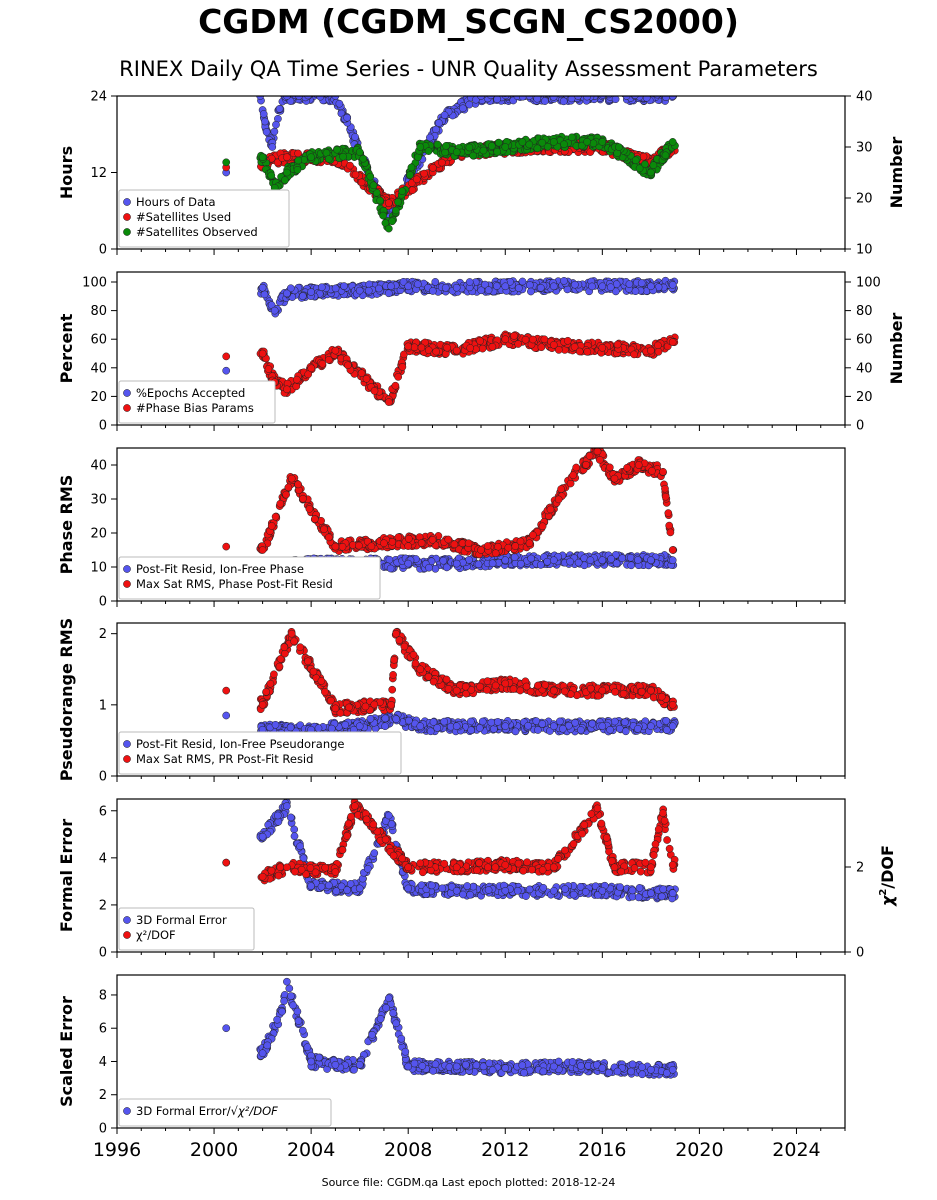 This screenshot has height=1200, width=937. Describe the element at coordinates (860, 426) in the screenshot. I see `right-y-tick-label: 0` at that location.